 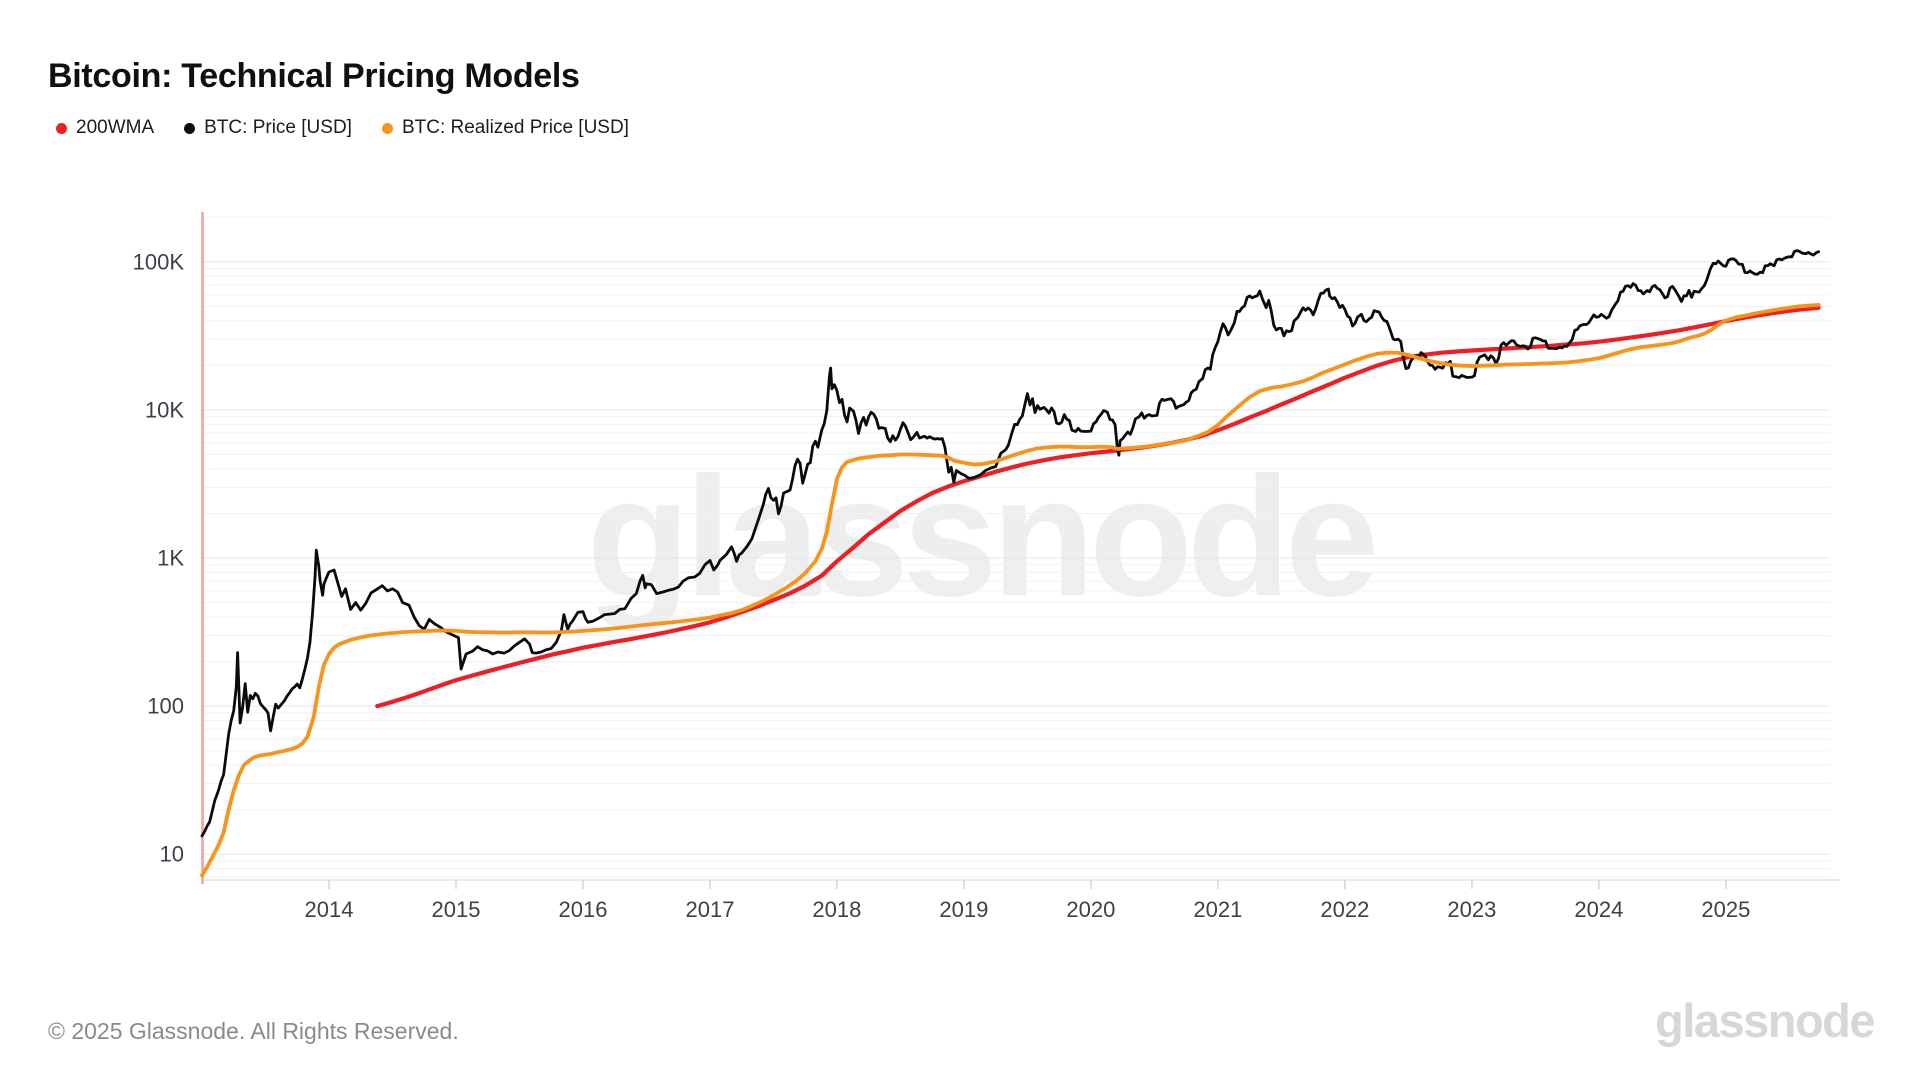 I want to click on y-axis-tick-label: 1K, so click(x=170, y=558).